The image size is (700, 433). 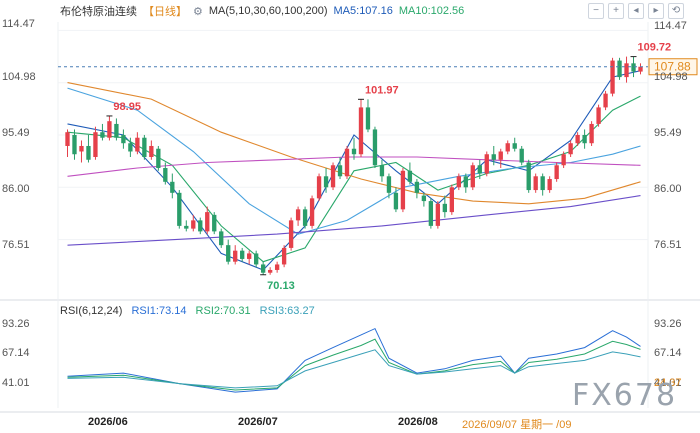 I want to click on y-tick-right: 95.49, so click(x=668, y=133).